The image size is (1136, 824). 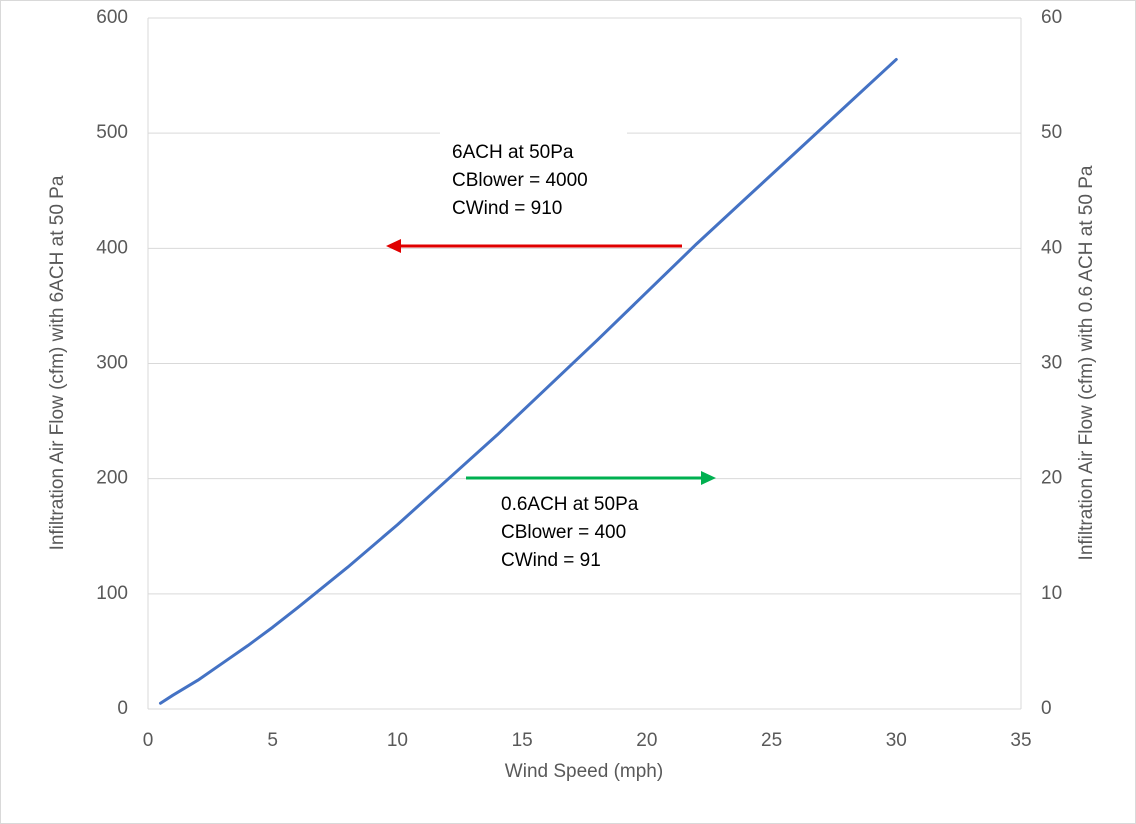 I want to click on annotation-text: CWind = 910, so click(x=507, y=208).